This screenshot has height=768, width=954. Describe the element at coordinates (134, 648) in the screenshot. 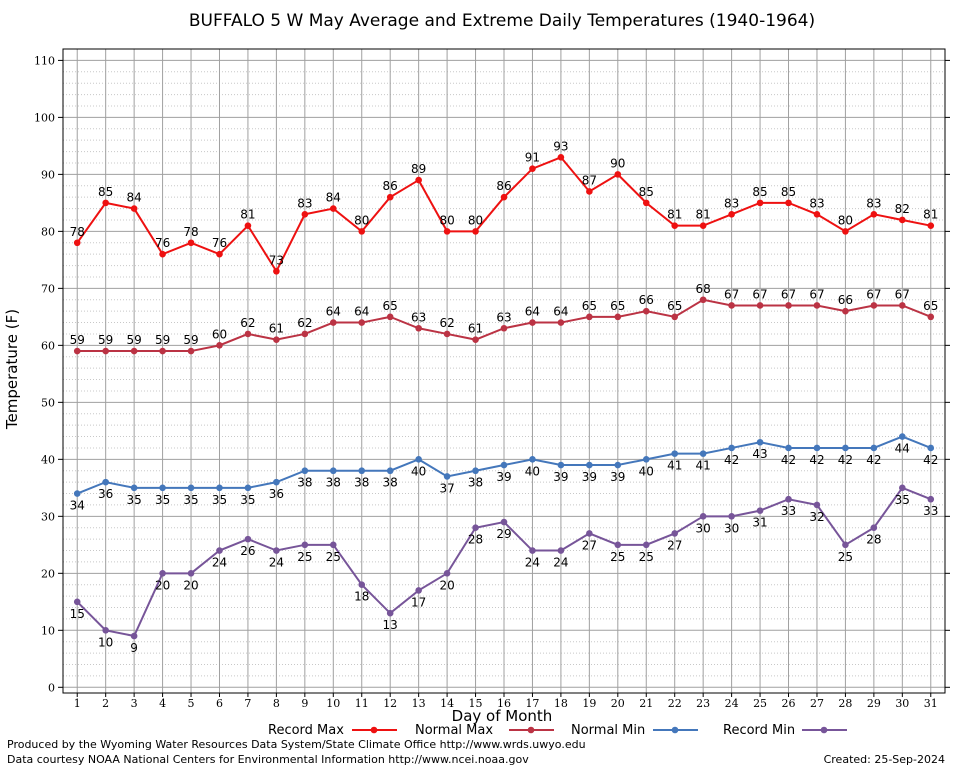

I see `data-label: 9` at that location.